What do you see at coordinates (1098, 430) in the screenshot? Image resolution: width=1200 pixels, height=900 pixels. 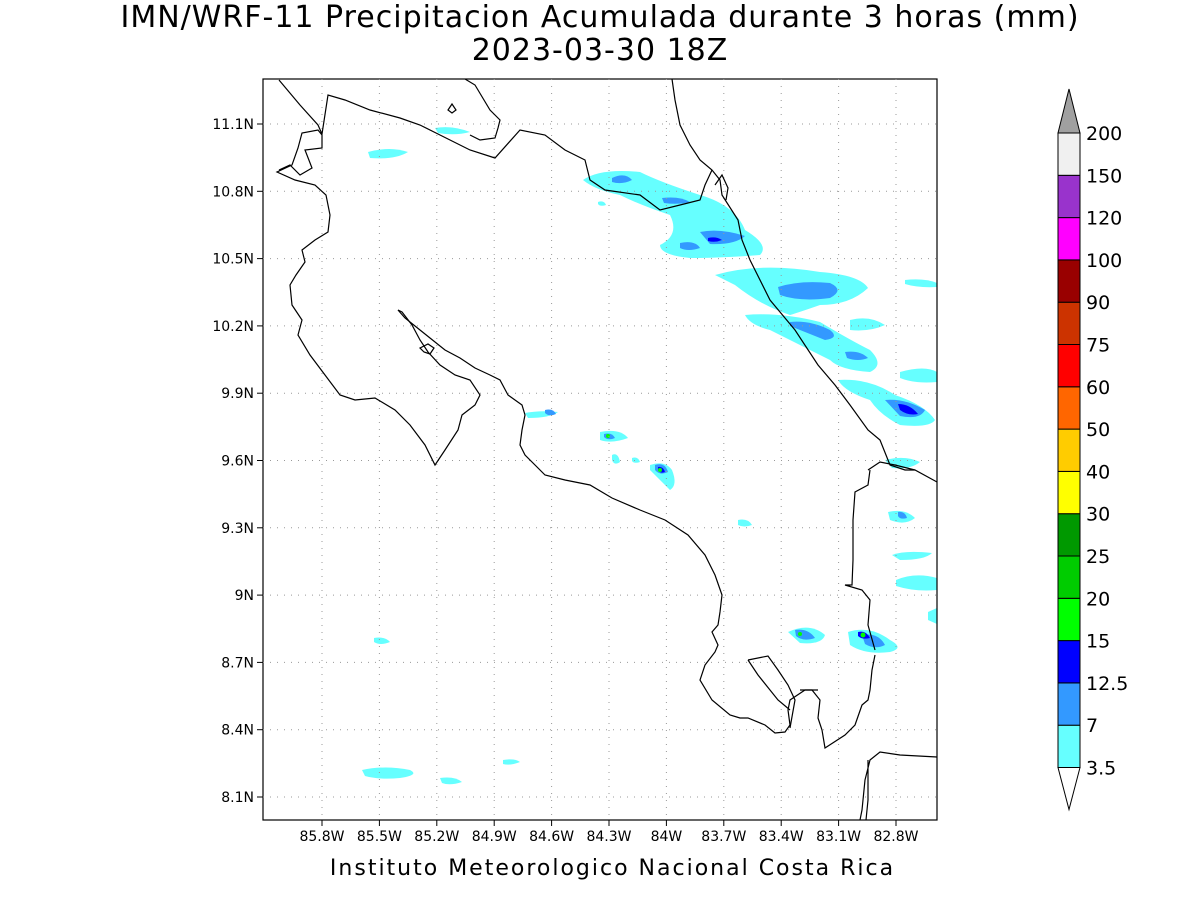 I see `colorbar-label: 50` at bounding box center [1098, 430].